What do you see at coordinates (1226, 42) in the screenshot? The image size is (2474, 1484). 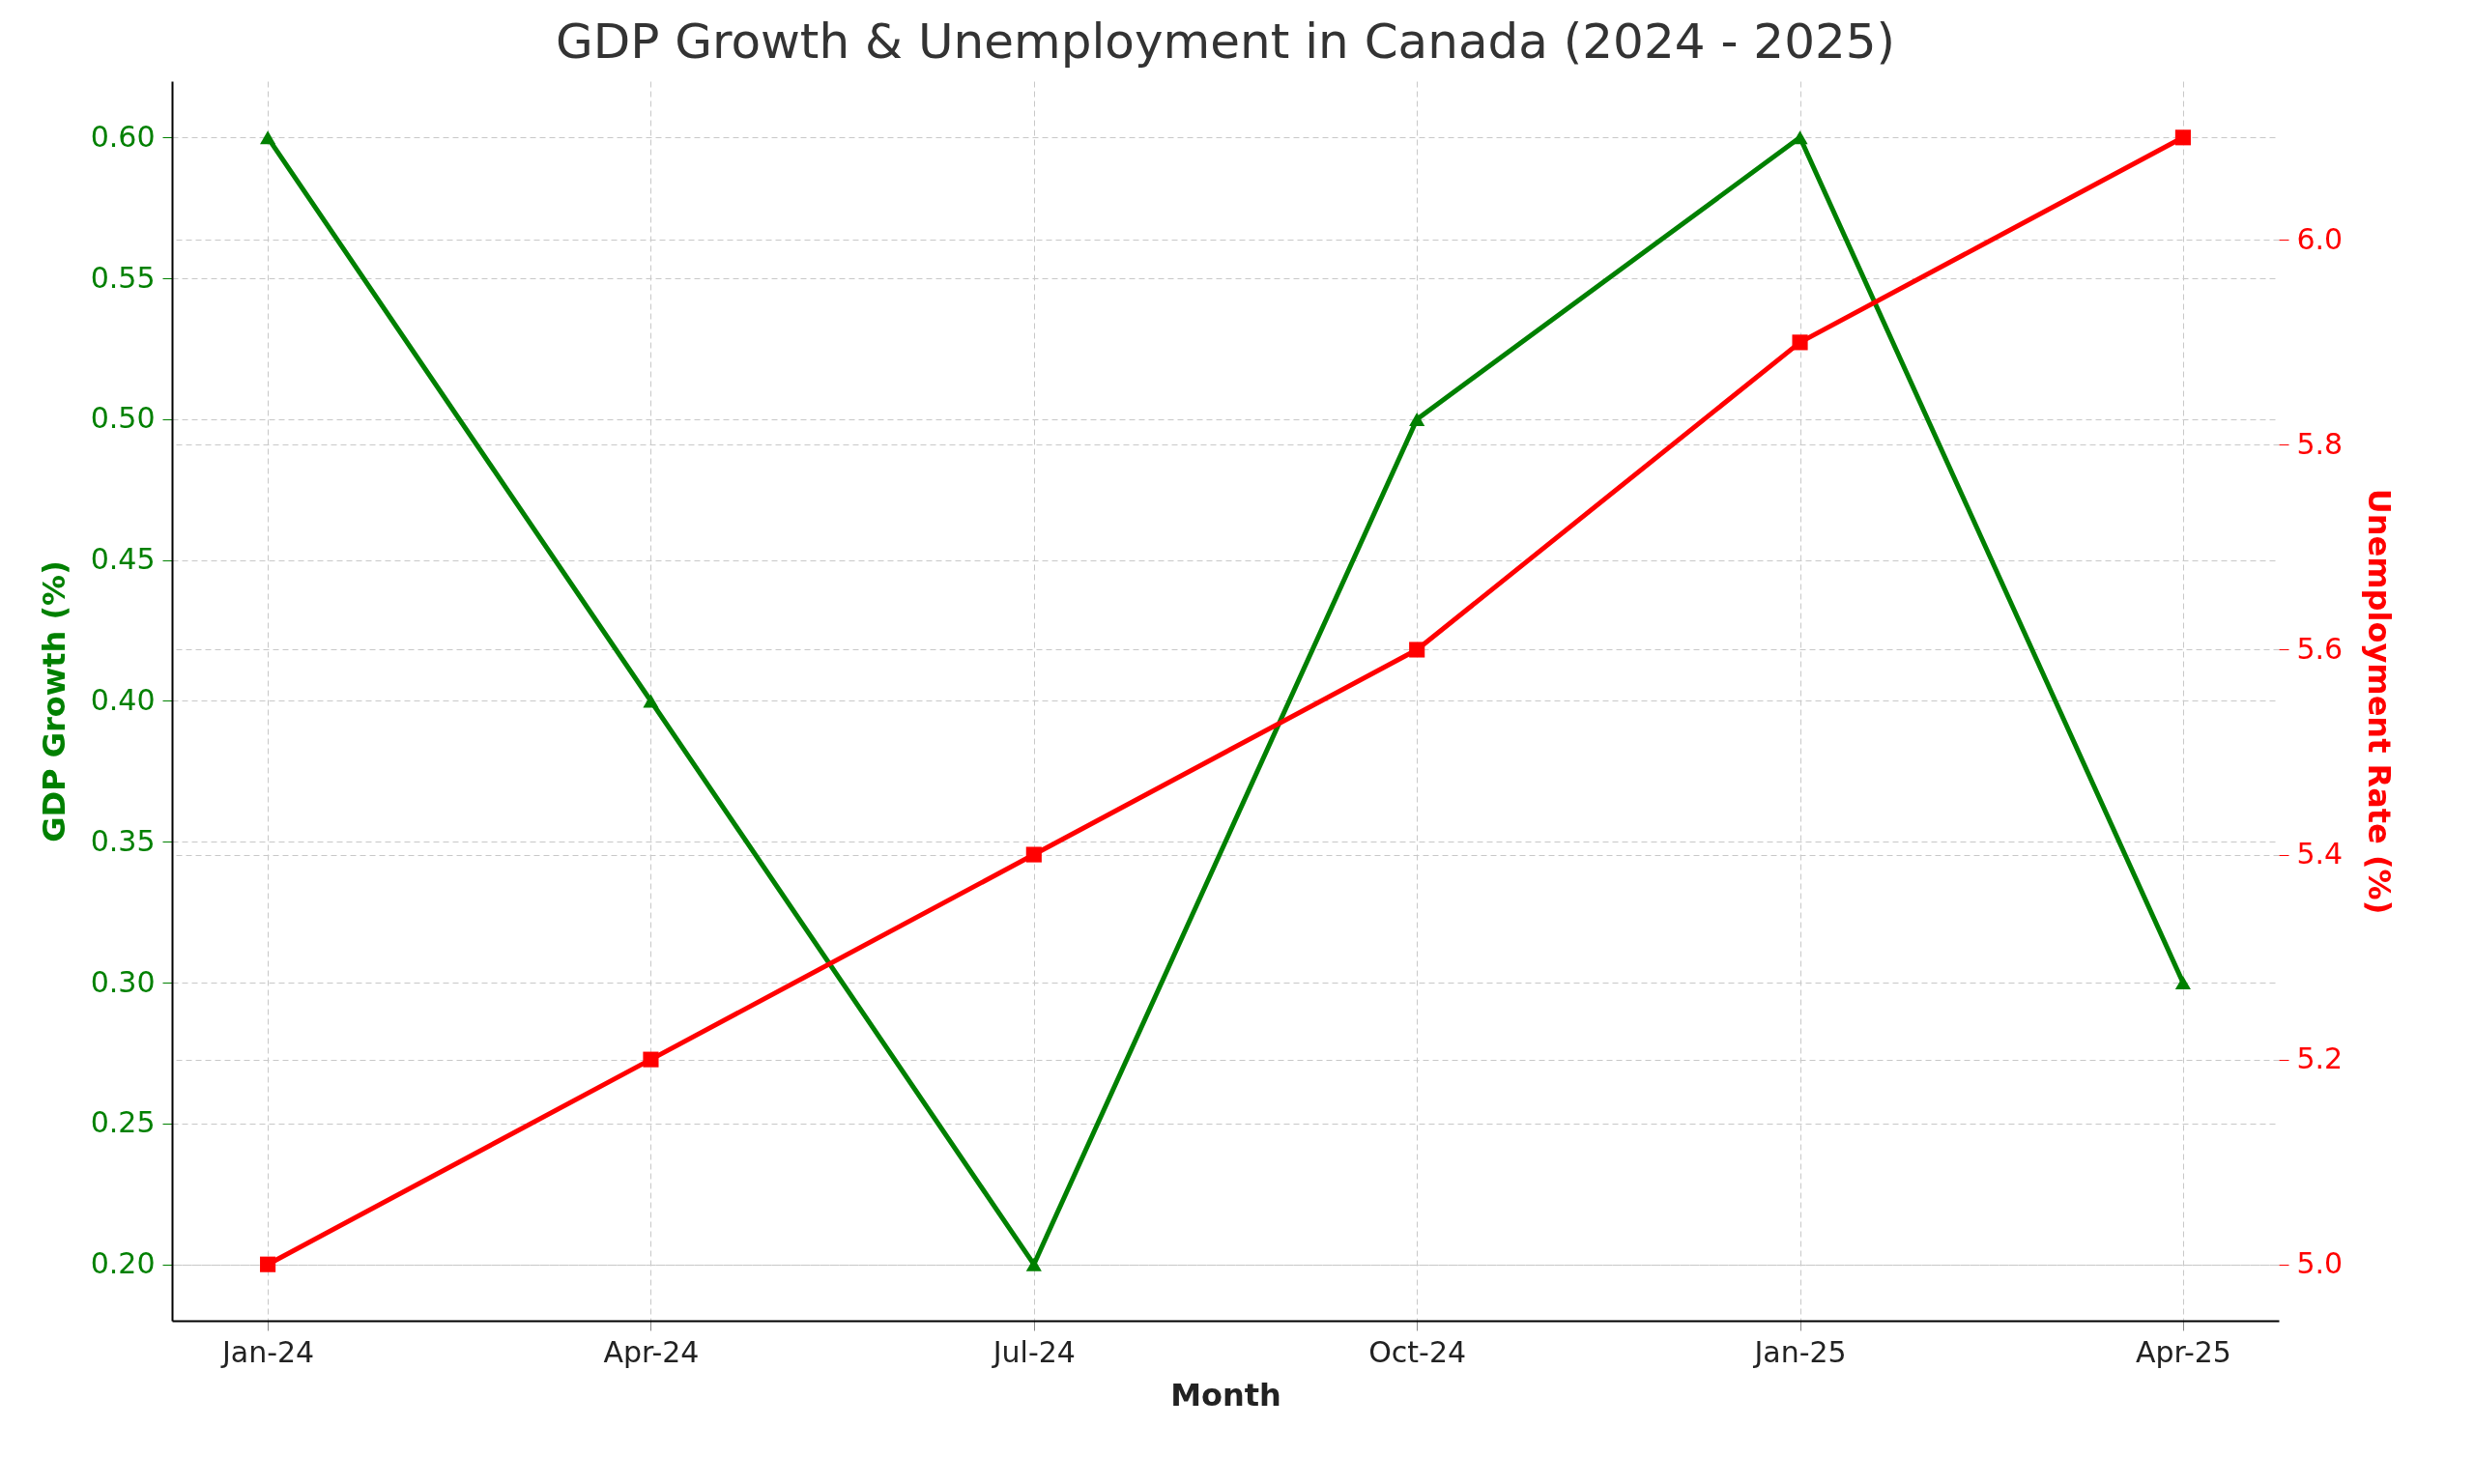 I see `chart-title: GDP Growth & Unemployment in Canada (2024 - 2025)` at bounding box center [1226, 42].